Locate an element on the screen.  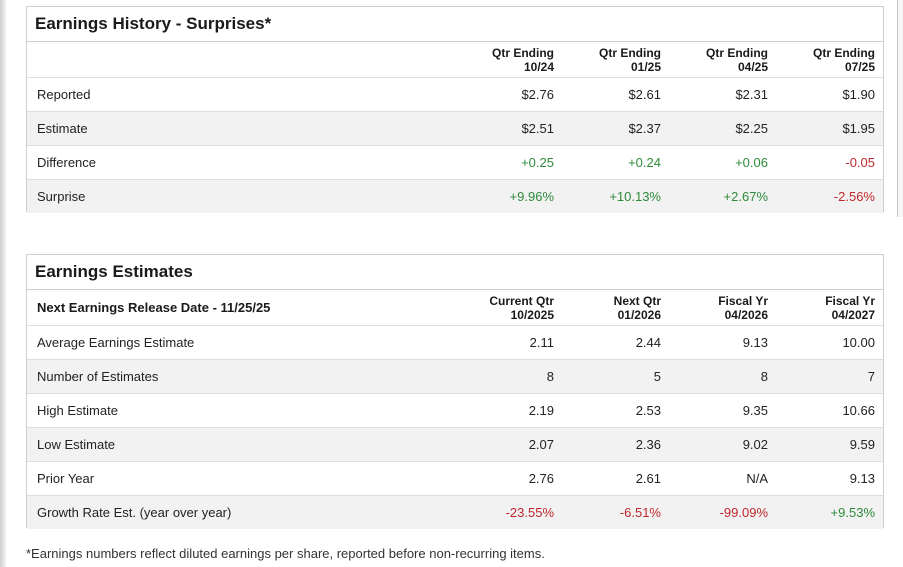
table-cell: +2.67% is located at coordinates (722, 196).